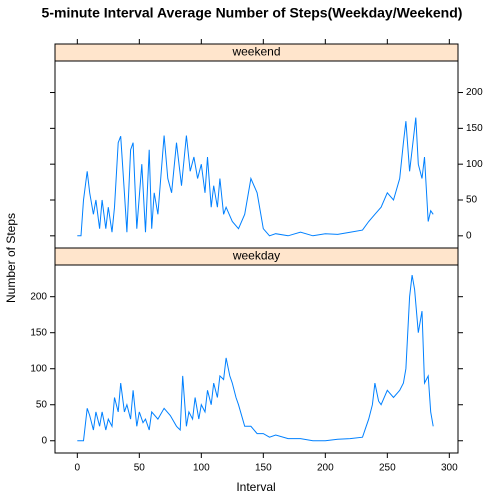 The height and width of the screenshot is (504, 504). I want to click on x-tick-label: 250, so click(387, 468).